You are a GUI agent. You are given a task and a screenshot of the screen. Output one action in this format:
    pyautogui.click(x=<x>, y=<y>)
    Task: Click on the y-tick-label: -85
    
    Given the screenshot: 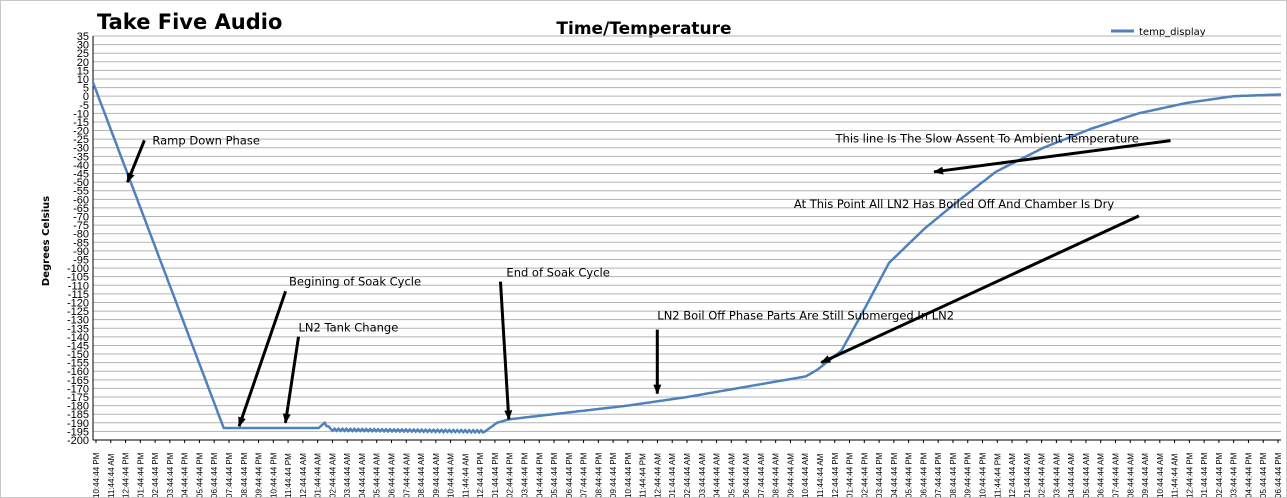 What is the action you would take?
    pyautogui.click(x=81, y=243)
    